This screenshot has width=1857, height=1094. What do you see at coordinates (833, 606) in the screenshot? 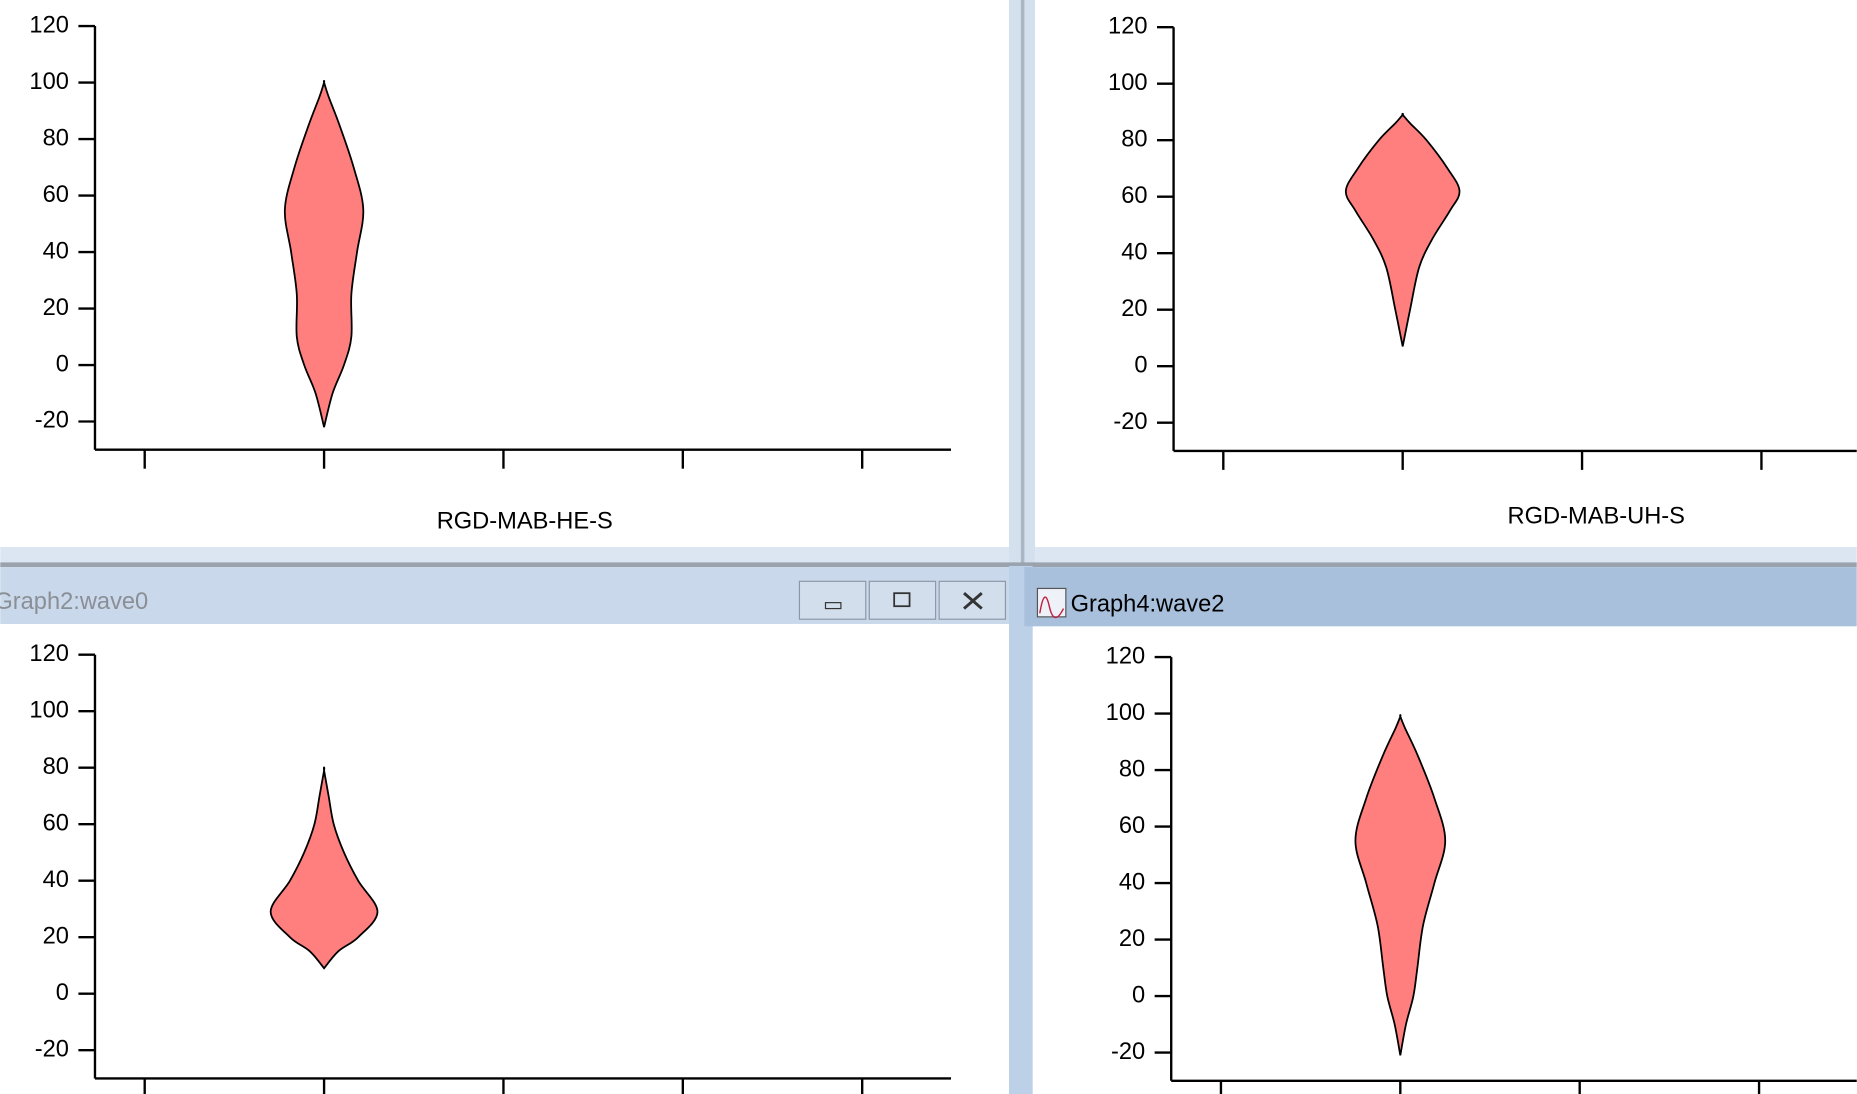
I see `minimize-icon` at bounding box center [833, 606].